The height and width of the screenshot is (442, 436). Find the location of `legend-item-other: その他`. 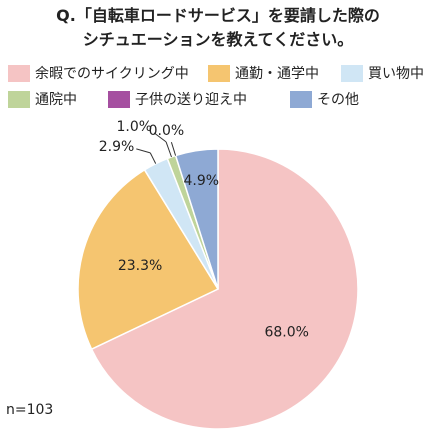

legend-item-other: その他 is located at coordinates (324, 99).